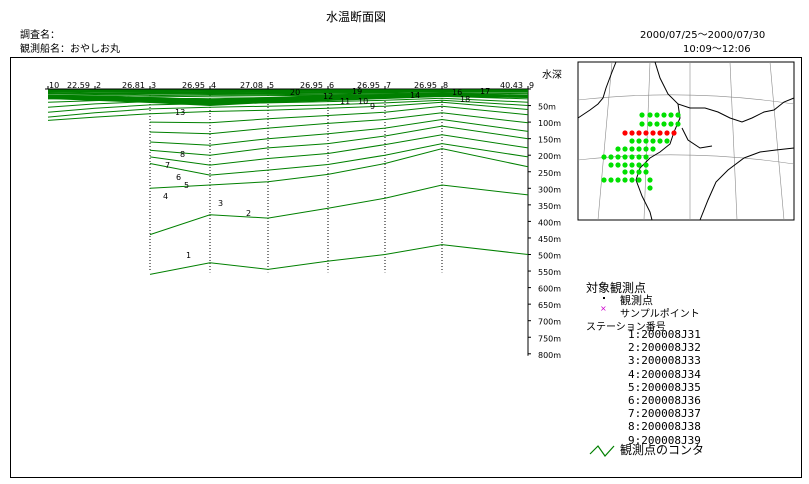 This screenshot has width=809, height=484. What do you see at coordinates (271, 85) in the screenshot?
I see `station-id-label: 5` at bounding box center [271, 85].